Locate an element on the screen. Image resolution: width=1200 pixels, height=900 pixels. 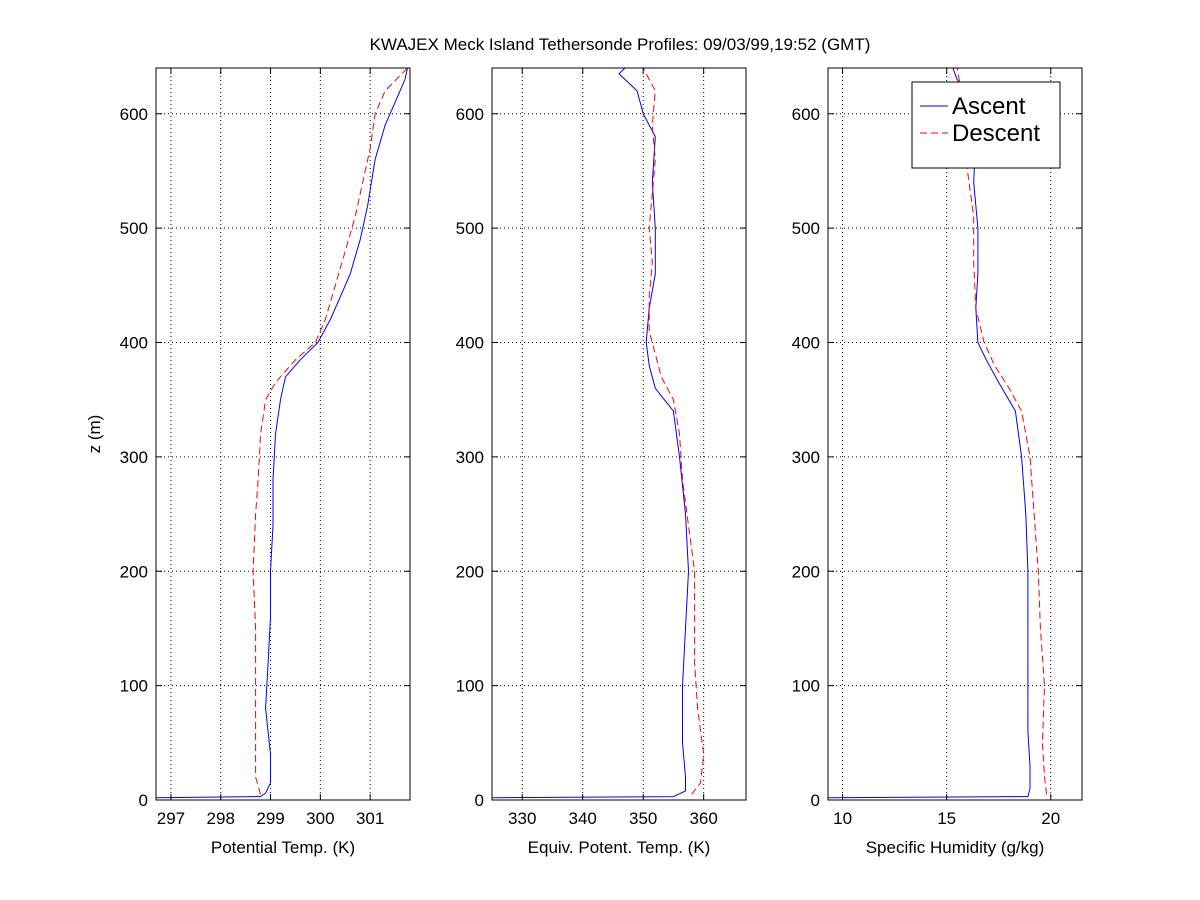
x-tick-label: 350 is located at coordinates (643, 818).